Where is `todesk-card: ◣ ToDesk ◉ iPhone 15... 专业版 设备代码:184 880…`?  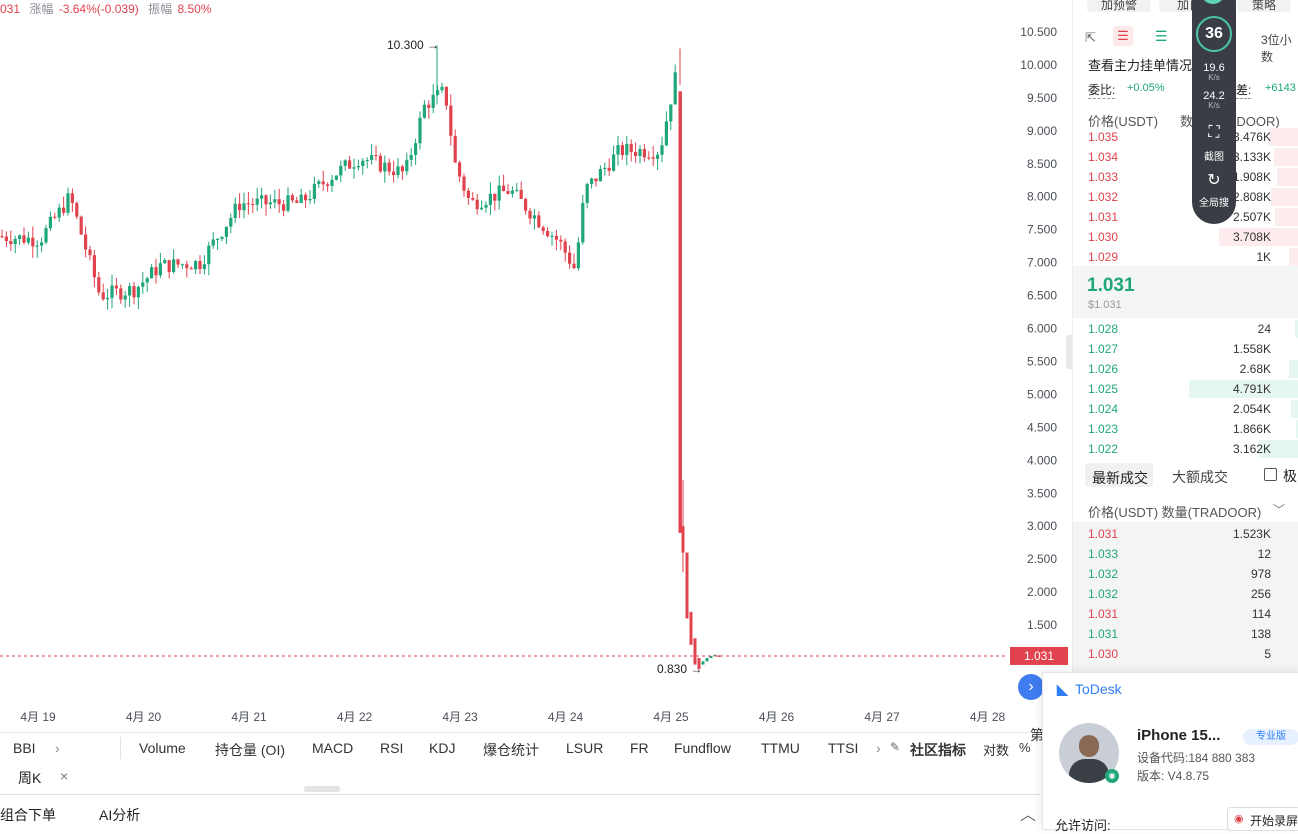
todesk-card: ◣ ToDesk ◉ iPhone 15... 专业版 设备代码:184 880… is located at coordinates (1170, 752).